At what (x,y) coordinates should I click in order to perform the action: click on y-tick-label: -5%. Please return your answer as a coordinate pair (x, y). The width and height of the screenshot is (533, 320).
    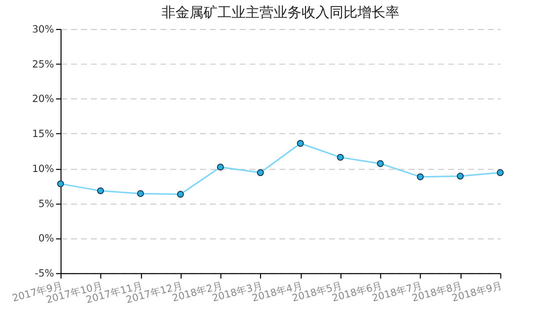
    Looking at the image, I should click on (44, 274).